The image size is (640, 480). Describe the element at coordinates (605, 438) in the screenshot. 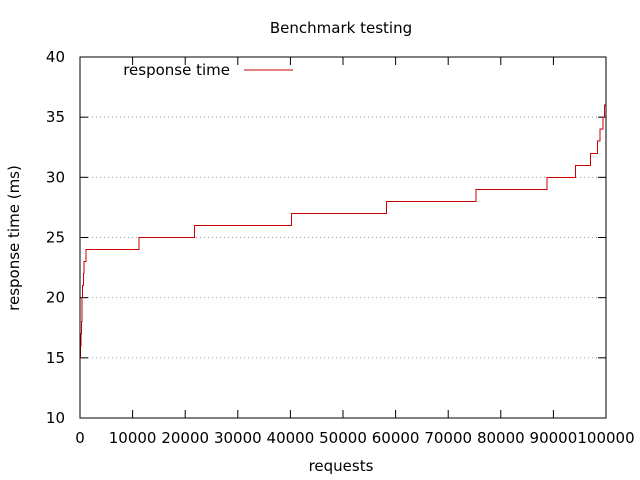

I see `x-tick-label: 100000` at that location.